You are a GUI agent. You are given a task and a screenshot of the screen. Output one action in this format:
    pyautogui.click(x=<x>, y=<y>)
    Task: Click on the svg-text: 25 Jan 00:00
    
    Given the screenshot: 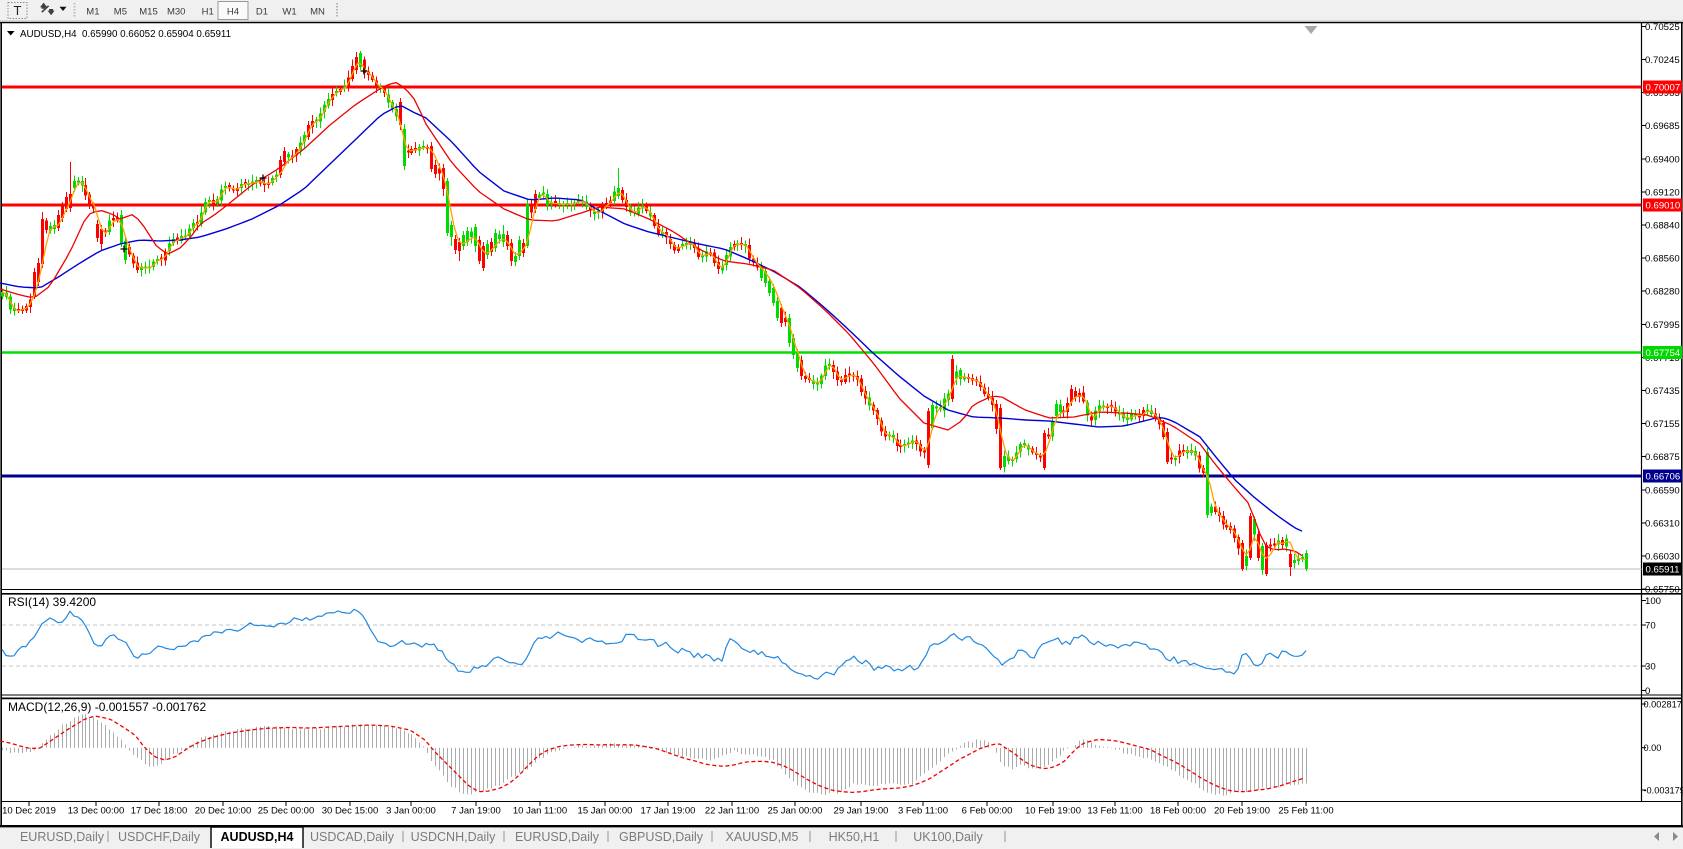 What is the action you would take?
    pyautogui.click(x=795, y=811)
    